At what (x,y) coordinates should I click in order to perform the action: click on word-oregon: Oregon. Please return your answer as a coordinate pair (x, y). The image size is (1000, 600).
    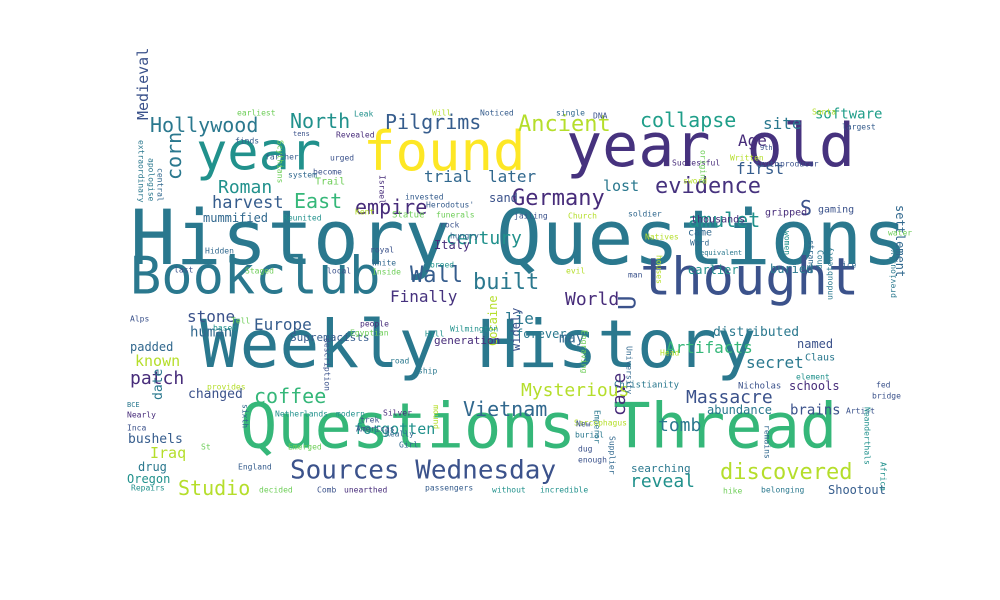
    Looking at the image, I should click on (148, 479).